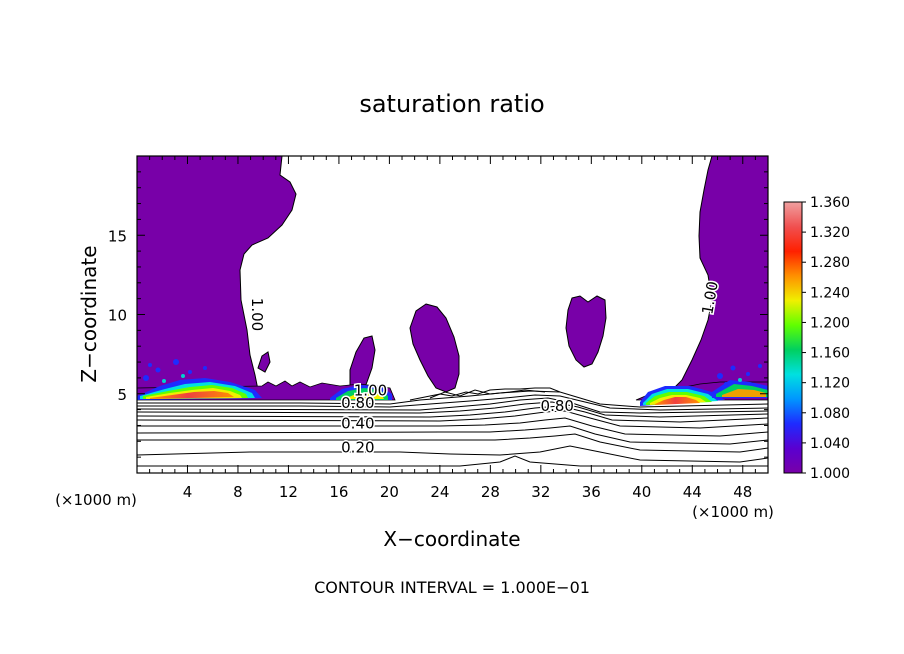 This screenshot has width=904, height=654. What do you see at coordinates (122, 395) in the screenshot?
I see `z-tick-label: 5` at bounding box center [122, 395].